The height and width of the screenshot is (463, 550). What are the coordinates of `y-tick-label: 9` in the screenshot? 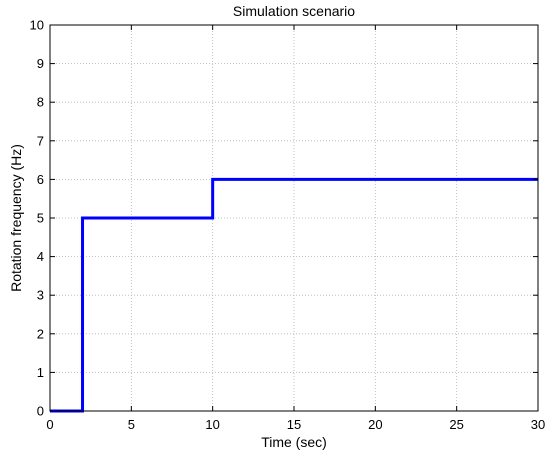 It's located at (40, 63).